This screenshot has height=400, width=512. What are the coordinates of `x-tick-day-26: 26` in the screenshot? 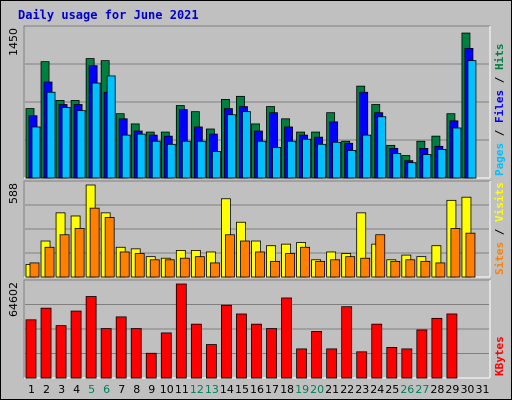 It's located at (407, 389).